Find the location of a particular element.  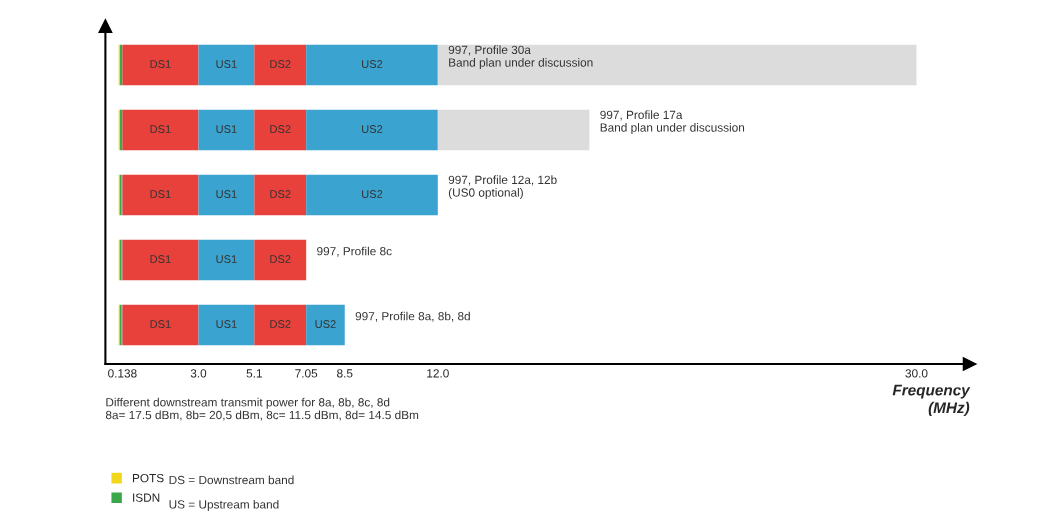

series-label: DS1 is located at coordinates (160, 324).